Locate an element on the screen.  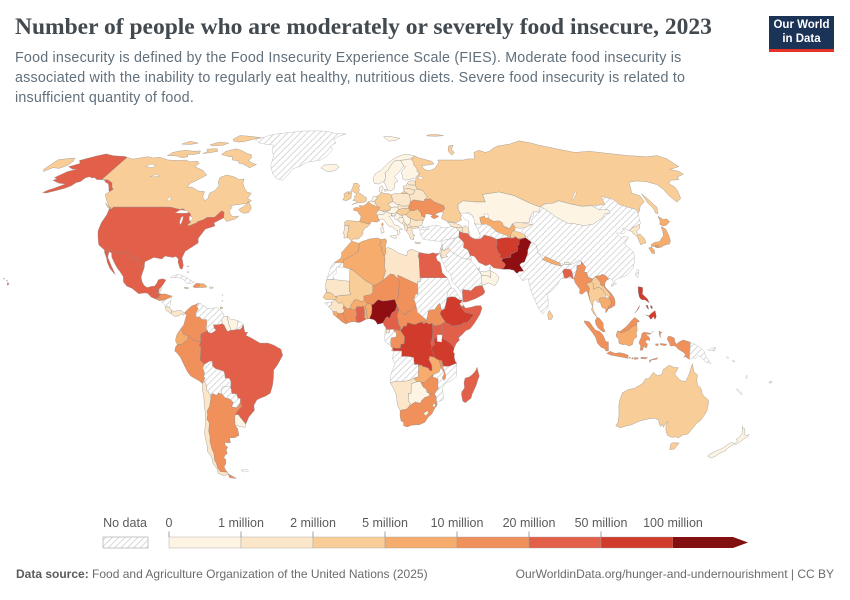
svg-text: 20 million is located at coordinates (529, 523).